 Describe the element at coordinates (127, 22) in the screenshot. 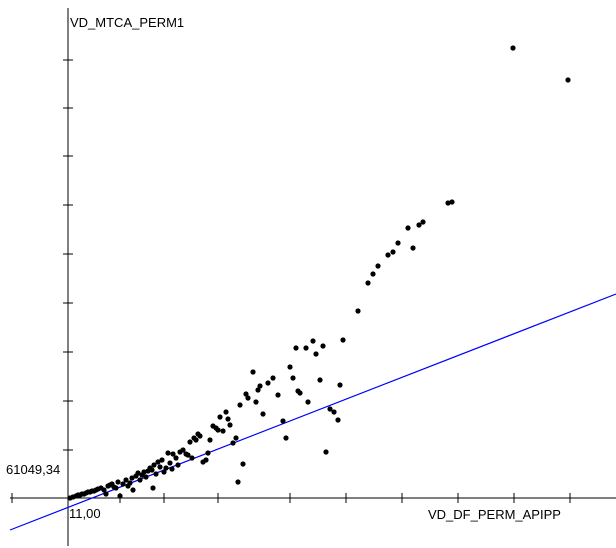

I see `y-axis-label: VD_MTCA_PERM1` at that location.